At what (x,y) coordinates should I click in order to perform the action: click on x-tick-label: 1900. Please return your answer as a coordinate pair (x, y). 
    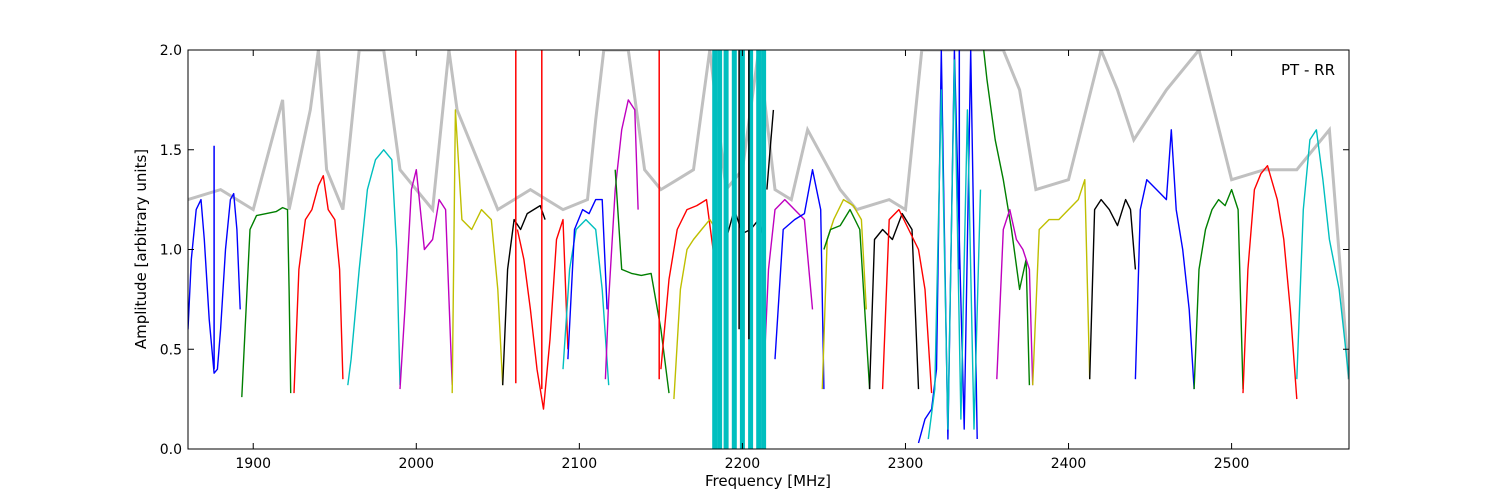
    Looking at the image, I should click on (253, 464).